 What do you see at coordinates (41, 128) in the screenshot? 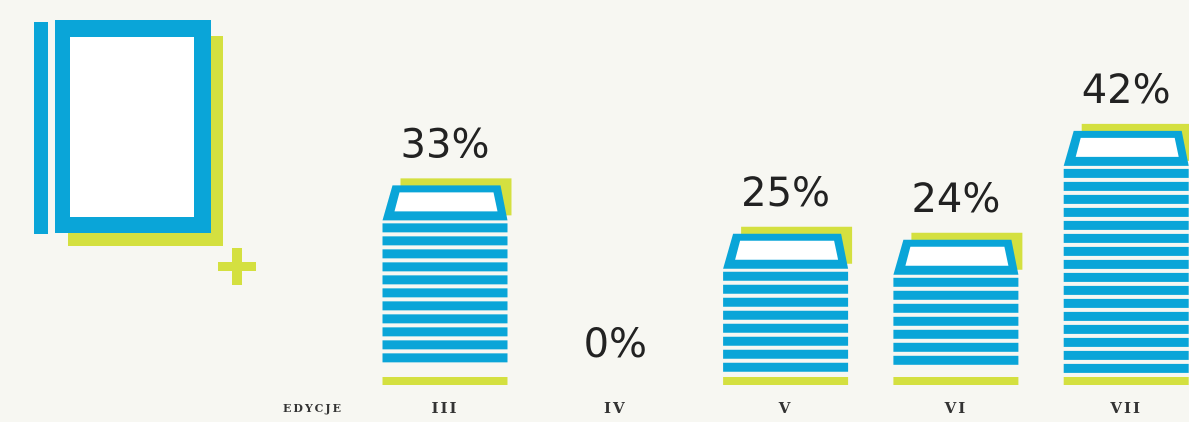
I see `icon-spine` at bounding box center [41, 128].